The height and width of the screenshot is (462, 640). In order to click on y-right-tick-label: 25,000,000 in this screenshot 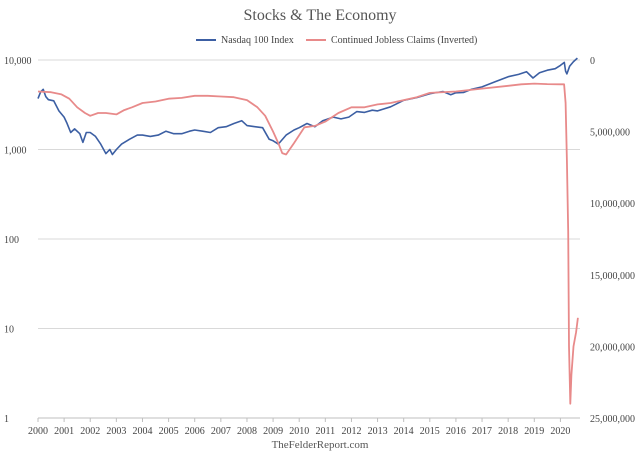, I will do `click(612, 419)`.